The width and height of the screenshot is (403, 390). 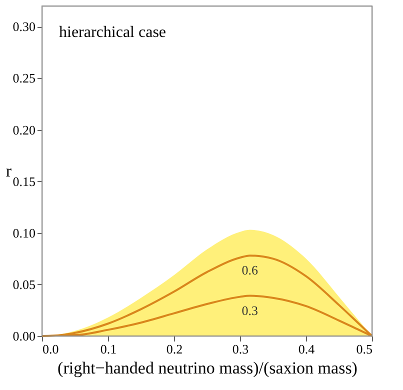 I want to click on x-tick-label: 0.4, so click(x=307, y=349).